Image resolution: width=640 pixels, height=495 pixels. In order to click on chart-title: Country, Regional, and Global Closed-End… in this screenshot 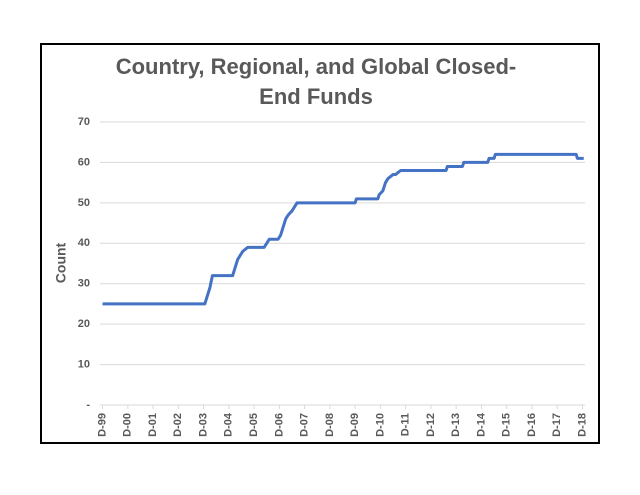, I will do `click(316, 81)`.